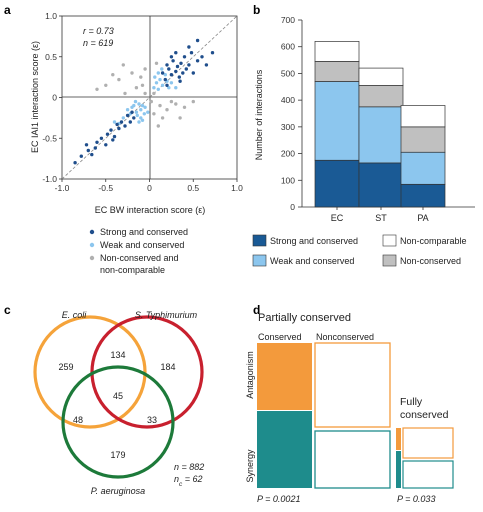 This screenshot has height=512, width=483. What do you see at coordinates (291, 113) in the screenshot?
I see `bar-yticks: 0 100 200 300 400 500 600 700` at bounding box center [291, 113].